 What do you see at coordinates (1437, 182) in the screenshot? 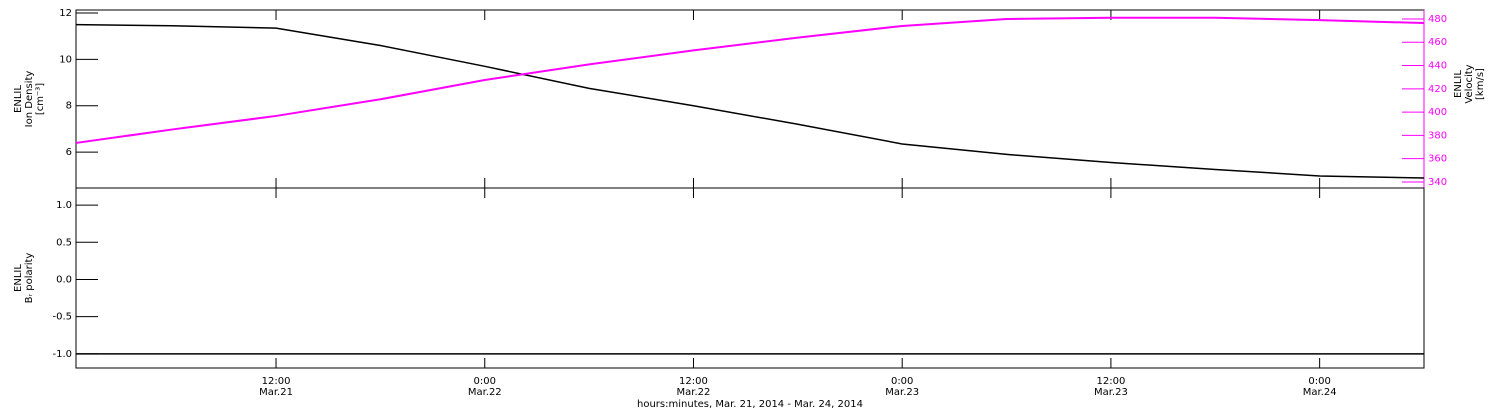
I see `y2-tick-label: 340` at bounding box center [1437, 182].